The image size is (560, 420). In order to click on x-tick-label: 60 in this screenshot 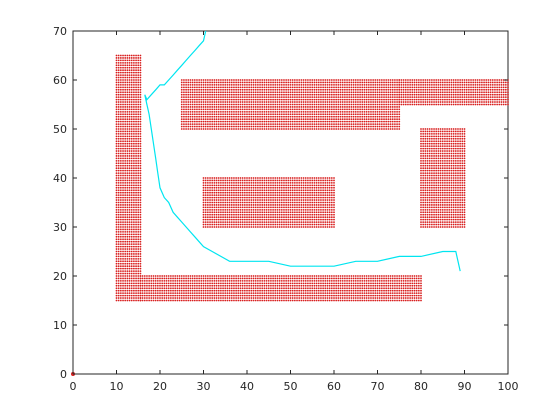, I will do `click(334, 386)`.